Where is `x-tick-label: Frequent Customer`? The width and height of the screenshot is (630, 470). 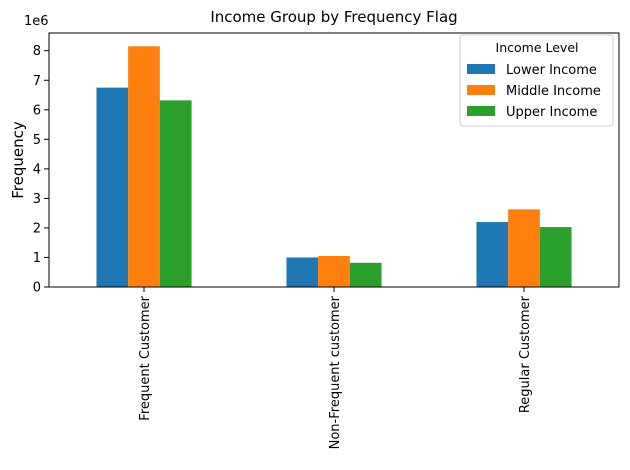
x-tick-label: Frequent Customer is located at coordinates (145, 357).